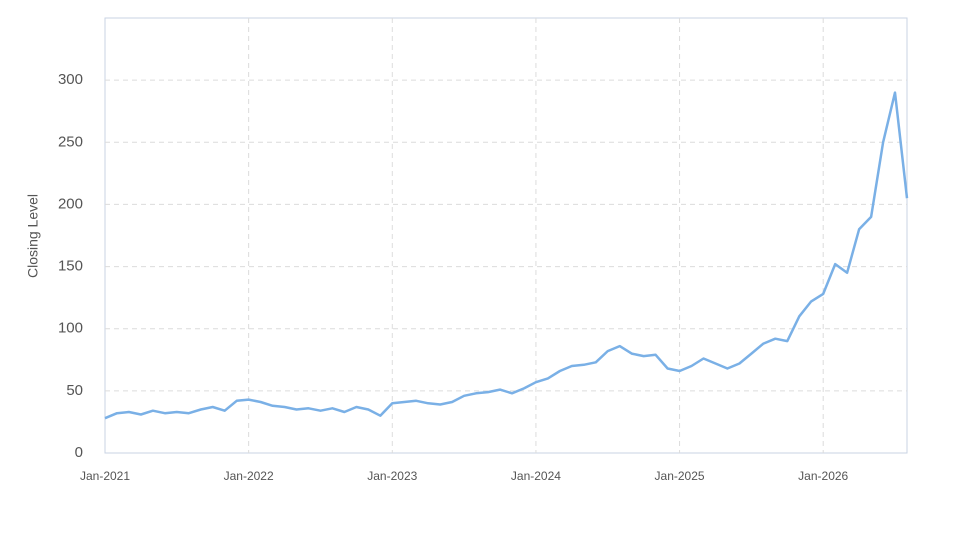 Image resolution: width=973 pixels, height=547 pixels. Describe the element at coordinates (70, 141) in the screenshot. I see `y-tick-label: 250` at that location.